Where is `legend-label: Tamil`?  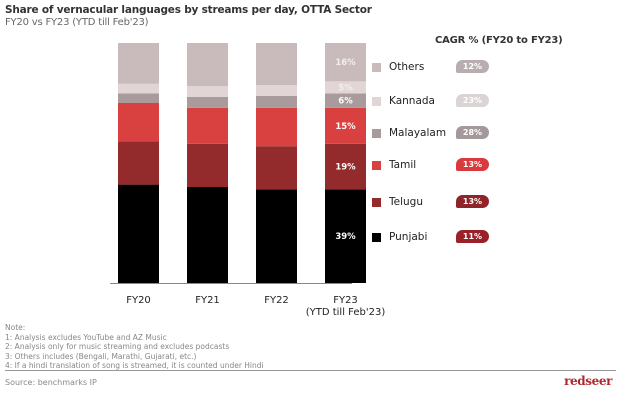 legend-label: Tamil is located at coordinates (403, 165).